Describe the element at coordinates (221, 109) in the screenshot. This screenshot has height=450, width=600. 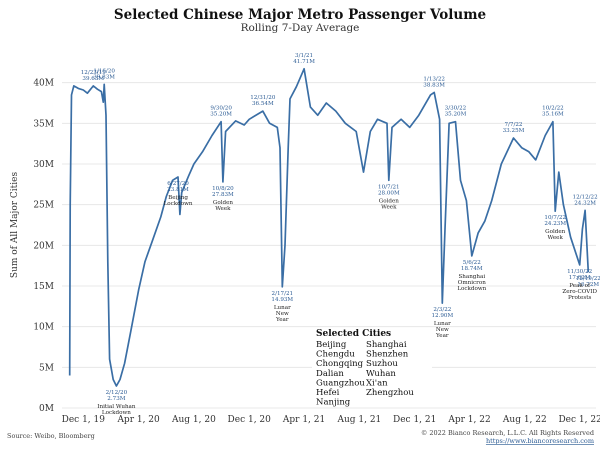
I see `value-label-line: 9/30/20` at that location.